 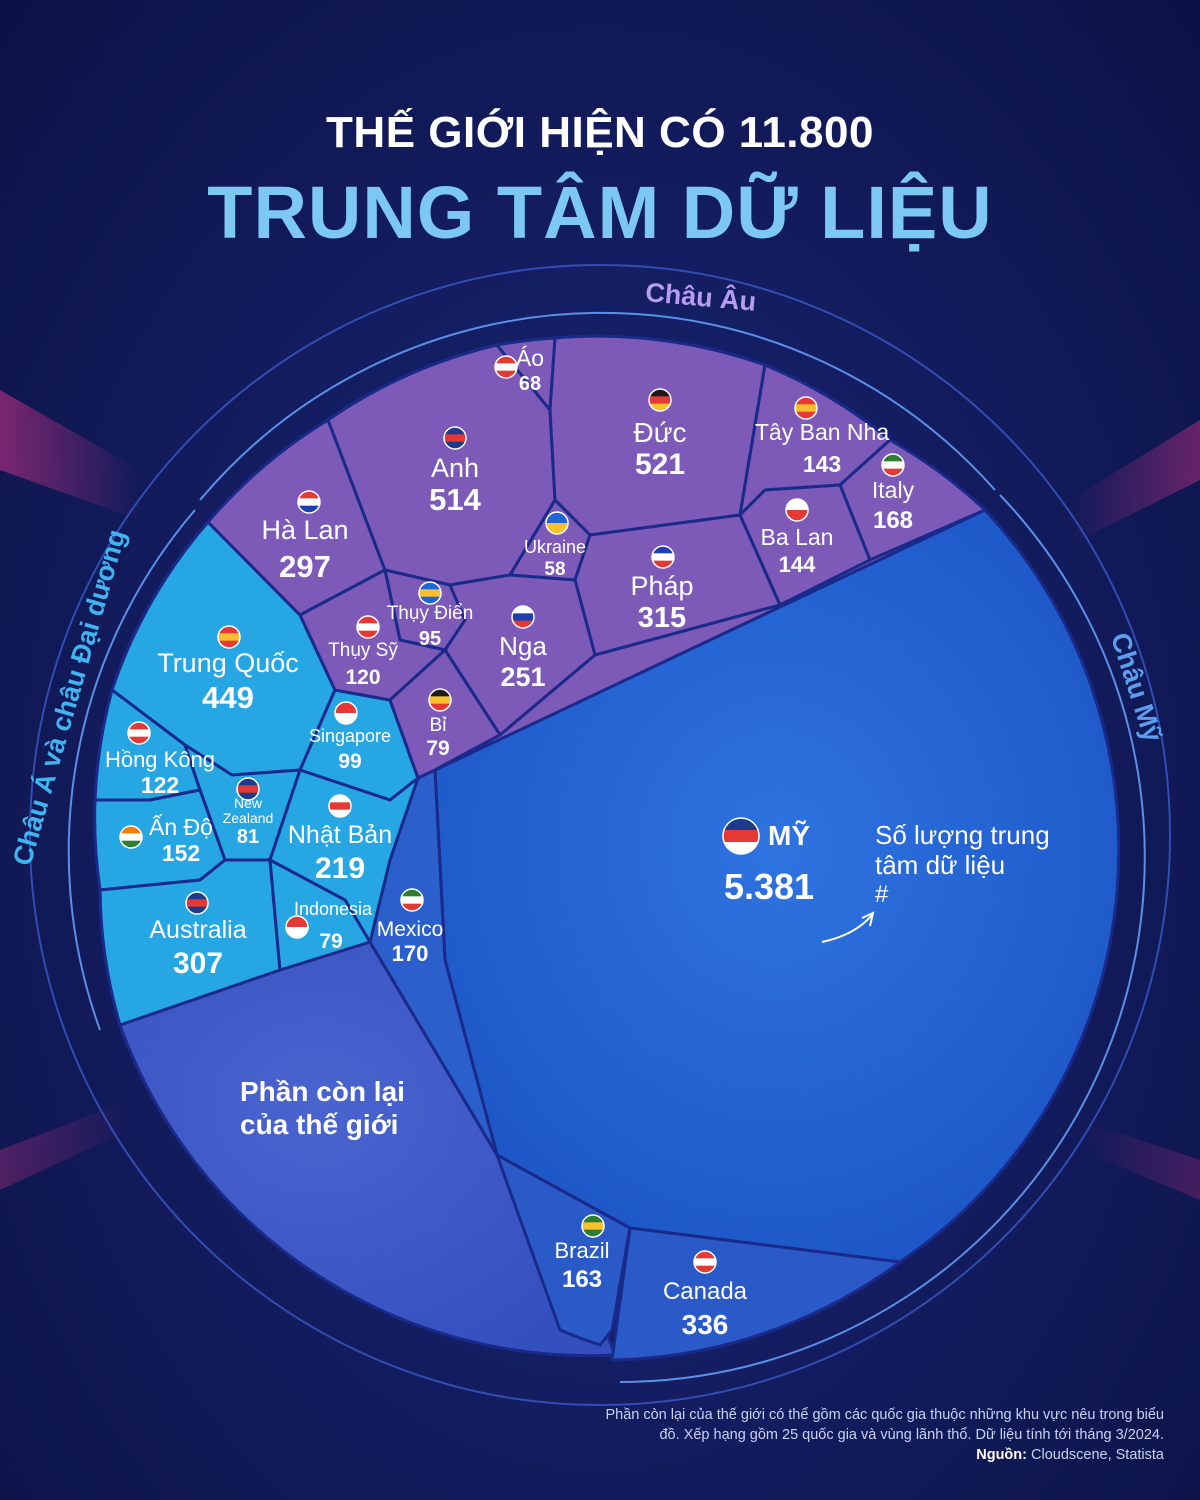 I want to click on region-label-chau-my: Châu Mỹ, so click(x=1136, y=687).